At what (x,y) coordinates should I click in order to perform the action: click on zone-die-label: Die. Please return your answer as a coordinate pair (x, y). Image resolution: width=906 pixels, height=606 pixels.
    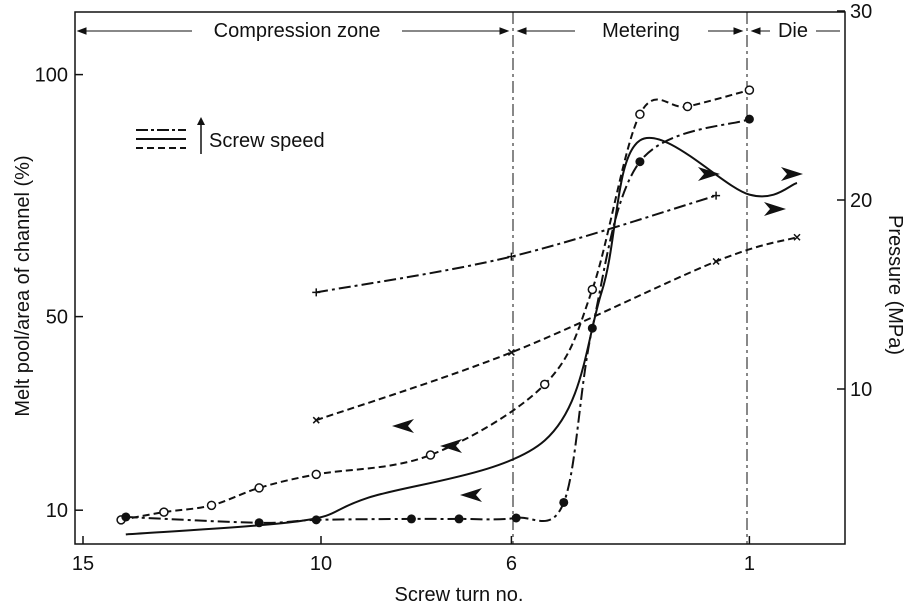
    Looking at the image, I should click on (793, 31).